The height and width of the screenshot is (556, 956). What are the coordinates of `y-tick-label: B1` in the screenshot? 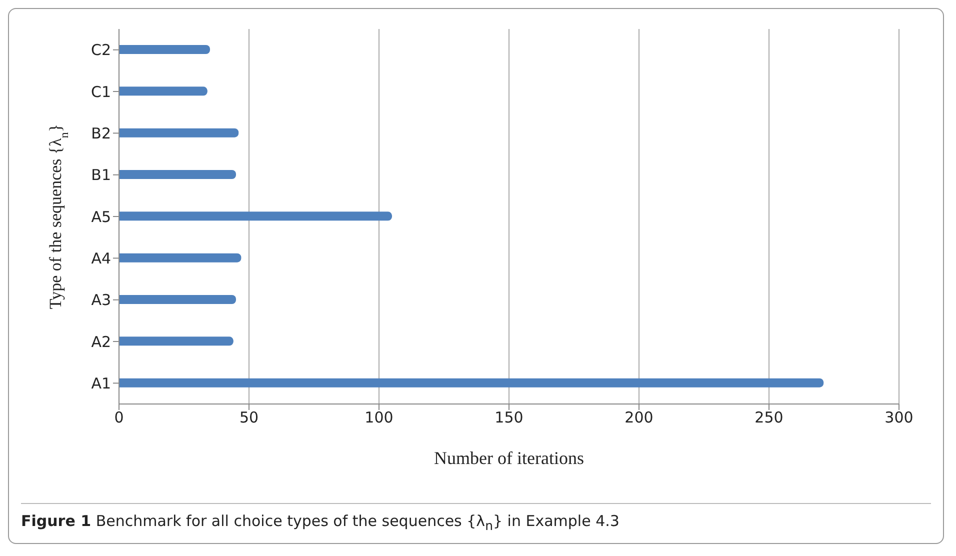 It's located at (101, 175).